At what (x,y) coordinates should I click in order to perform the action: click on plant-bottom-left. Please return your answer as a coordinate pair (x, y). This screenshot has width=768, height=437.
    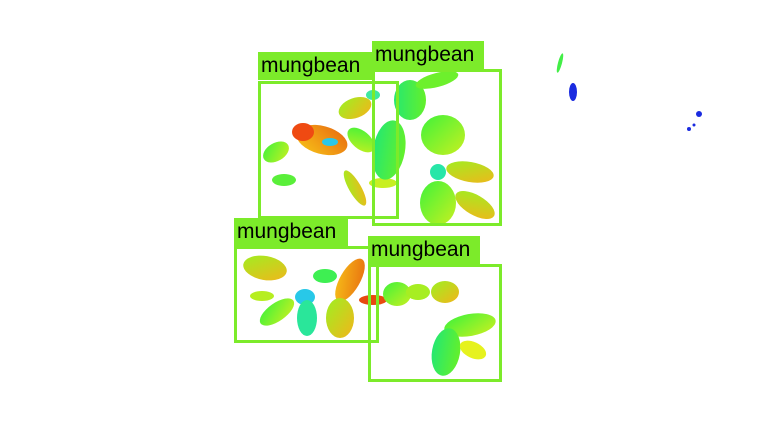
    Looking at the image, I should click on (315, 296).